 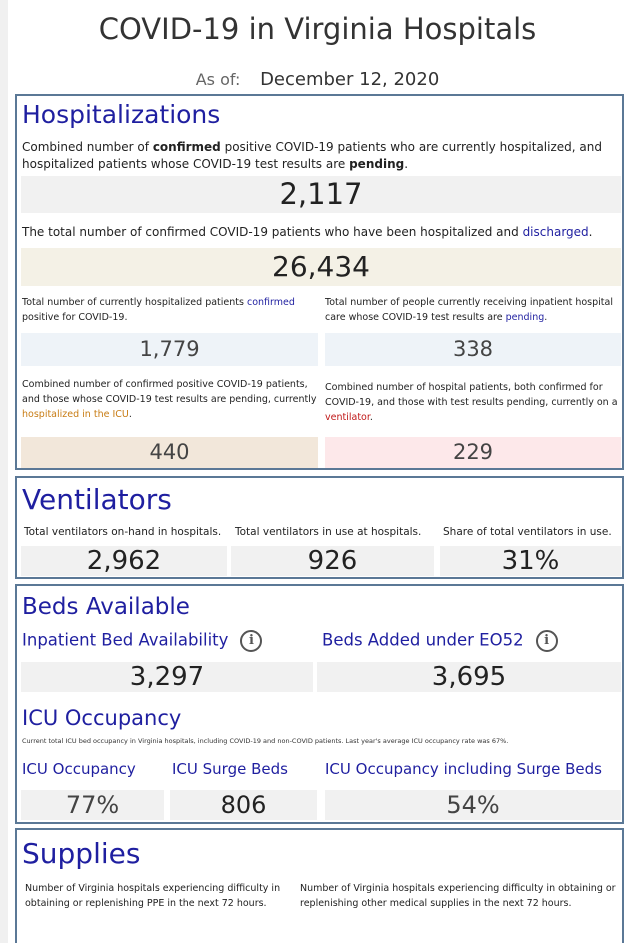 I want to click on vent-share-value: 31%, so click(x=530, y=561).